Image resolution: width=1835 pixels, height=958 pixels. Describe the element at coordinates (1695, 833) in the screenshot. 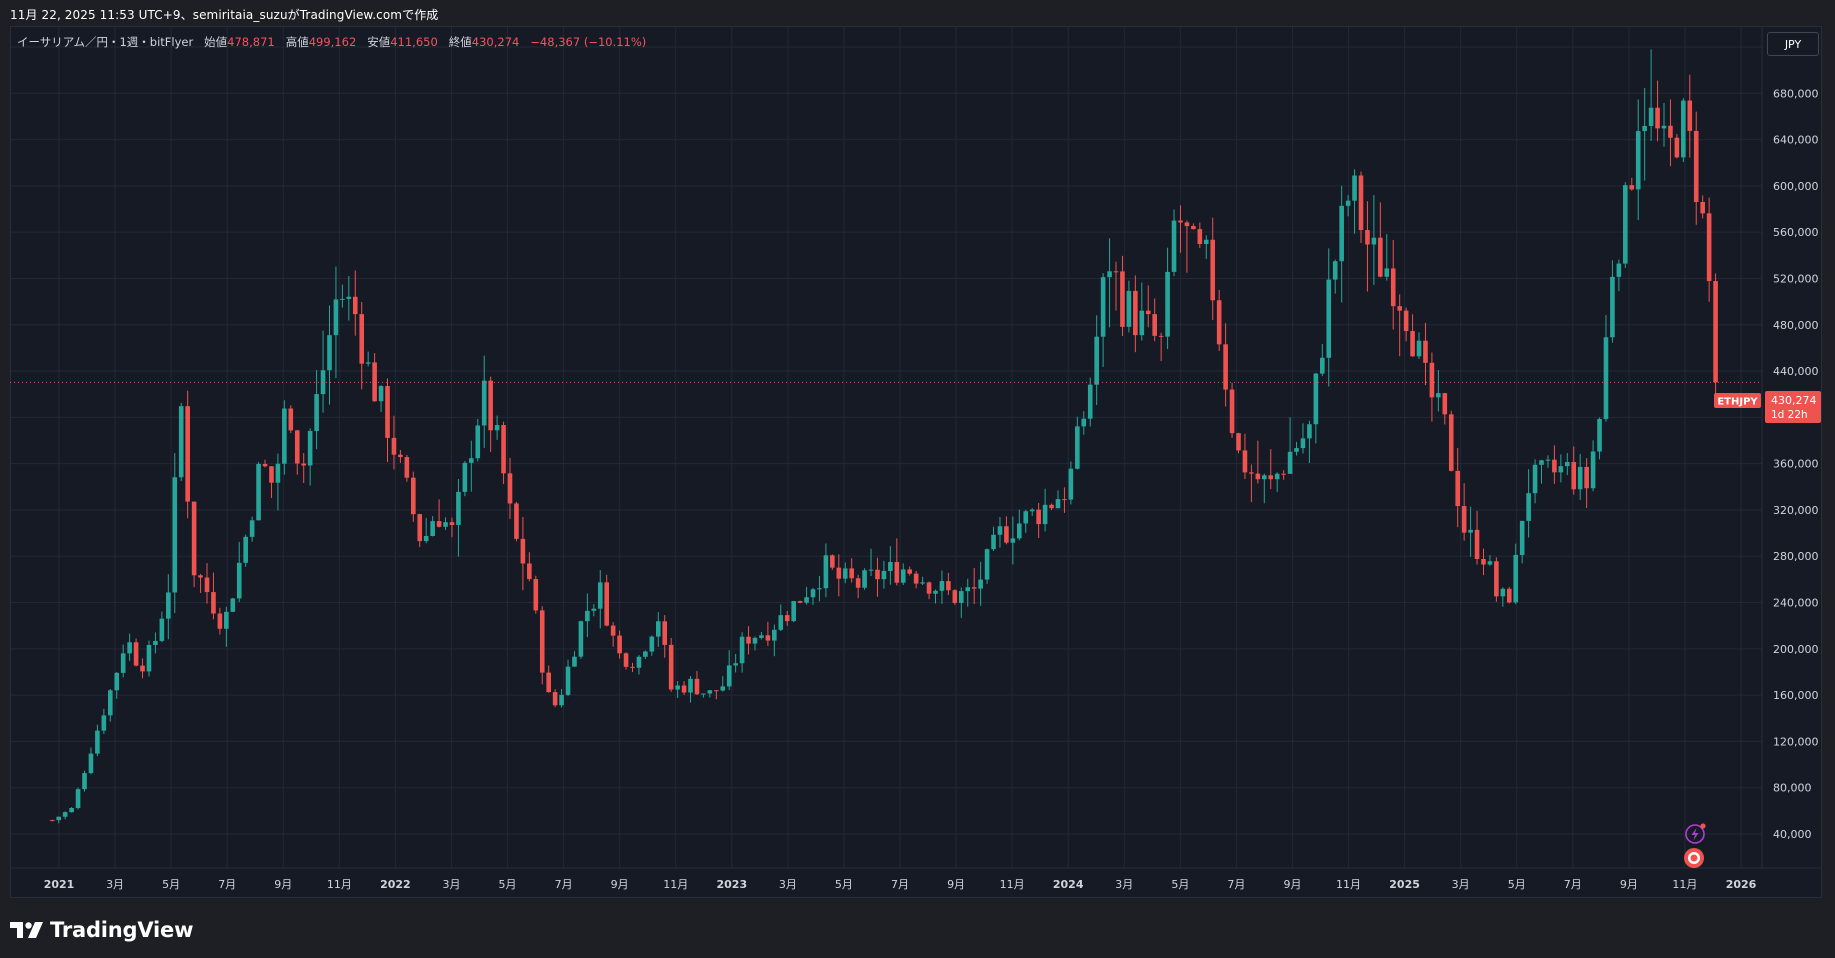

I see `alert-lightning-icon` at that location.